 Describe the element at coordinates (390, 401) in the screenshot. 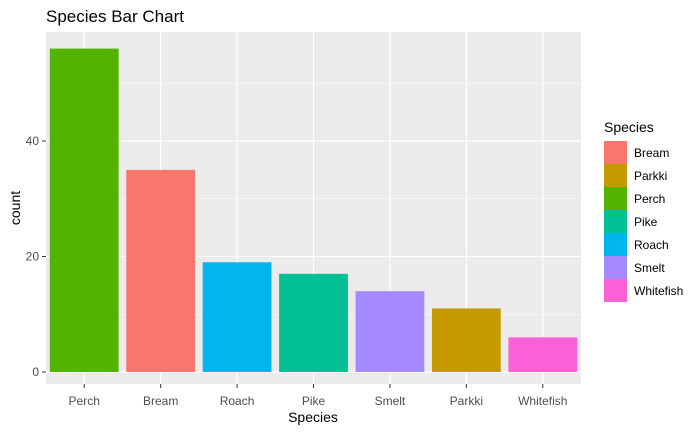

I see `x-tick-label: Smelt` at that location.